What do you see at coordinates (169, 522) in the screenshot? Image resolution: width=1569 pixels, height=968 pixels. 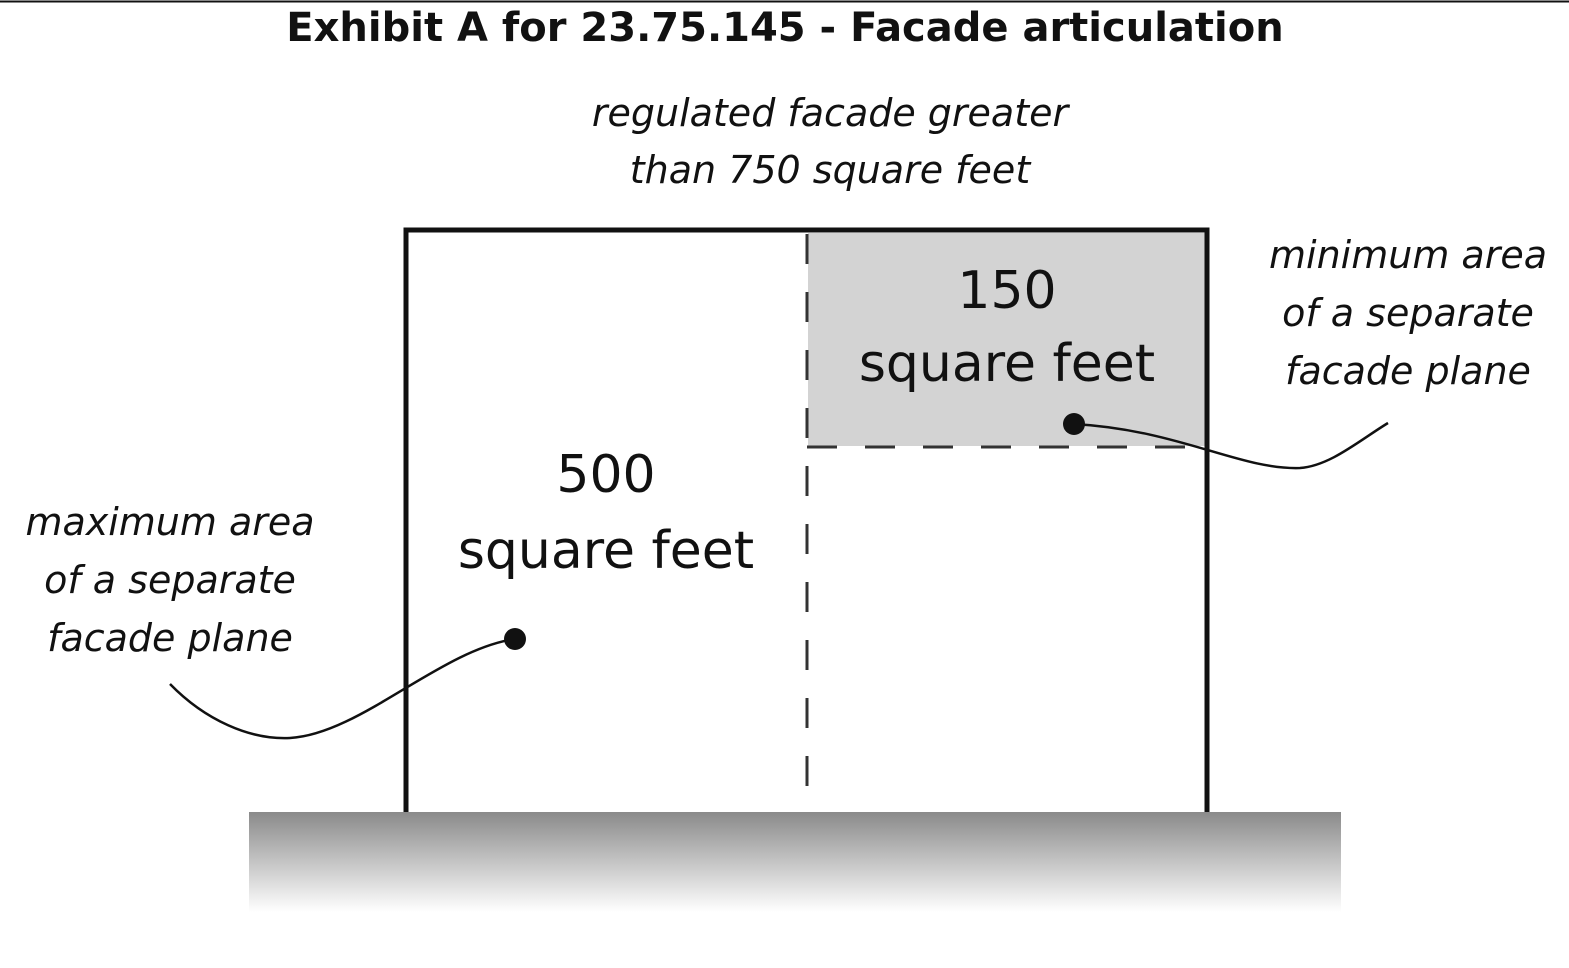 I see `max-callout-line-1: maximum area` at bounding box center [169, 522].